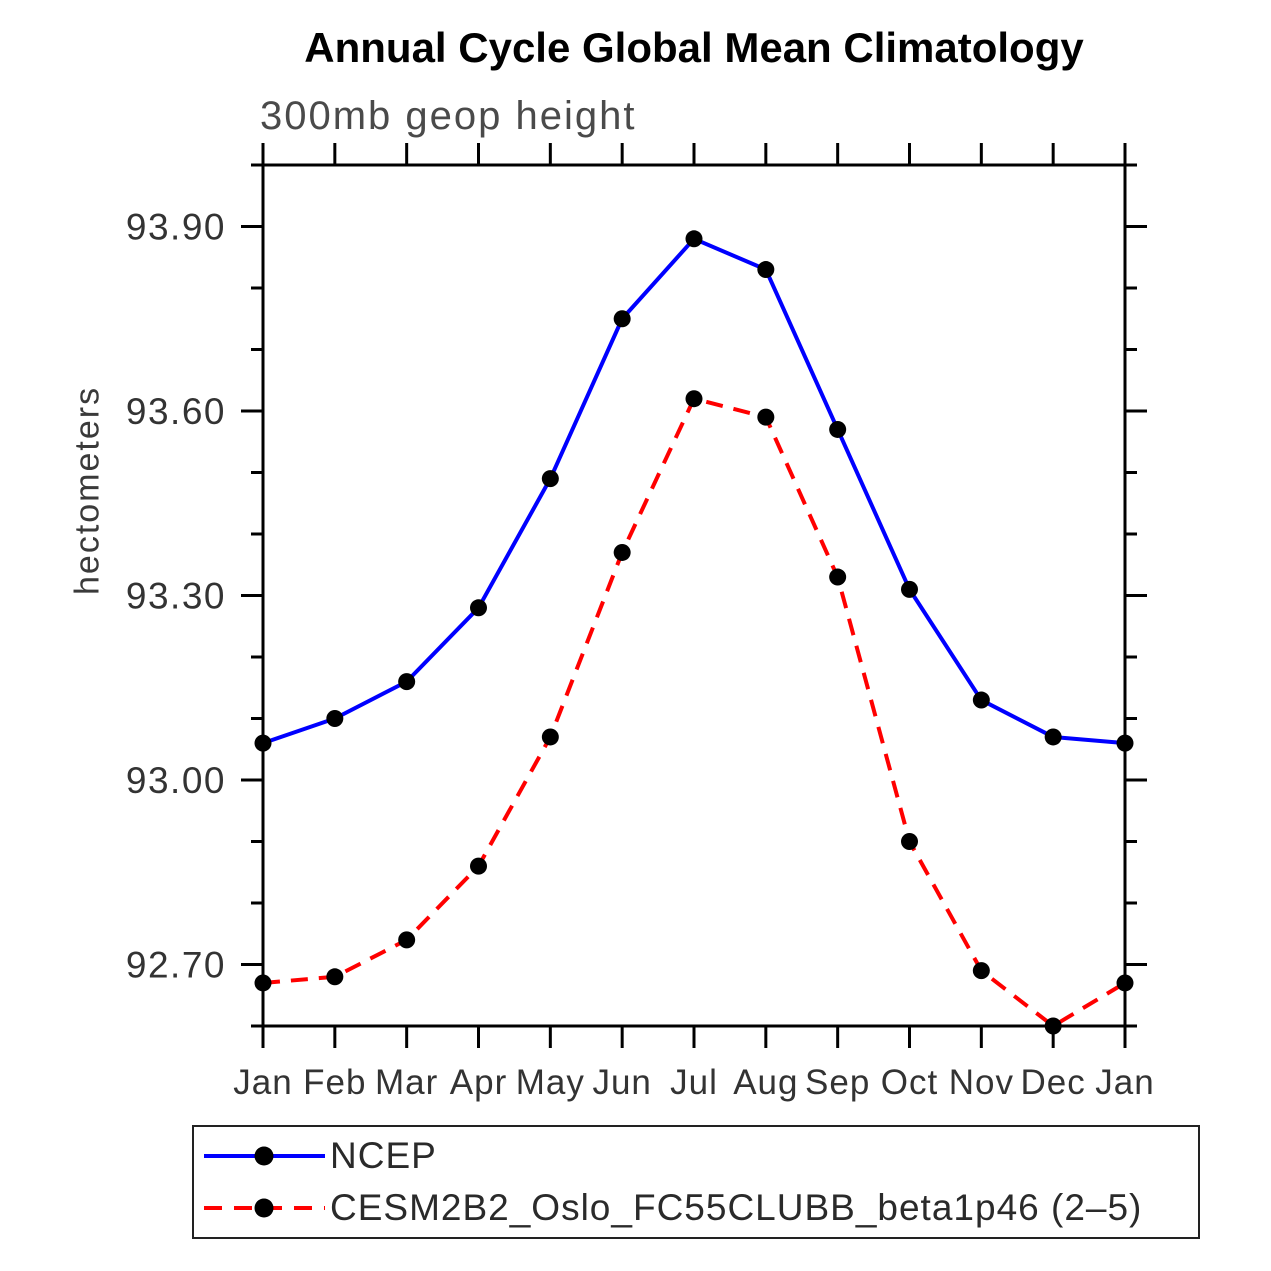  Describe the element at coordinates (383, 1155) in the screenshot. I see `legend-label-ncep: NCEP` at that location.